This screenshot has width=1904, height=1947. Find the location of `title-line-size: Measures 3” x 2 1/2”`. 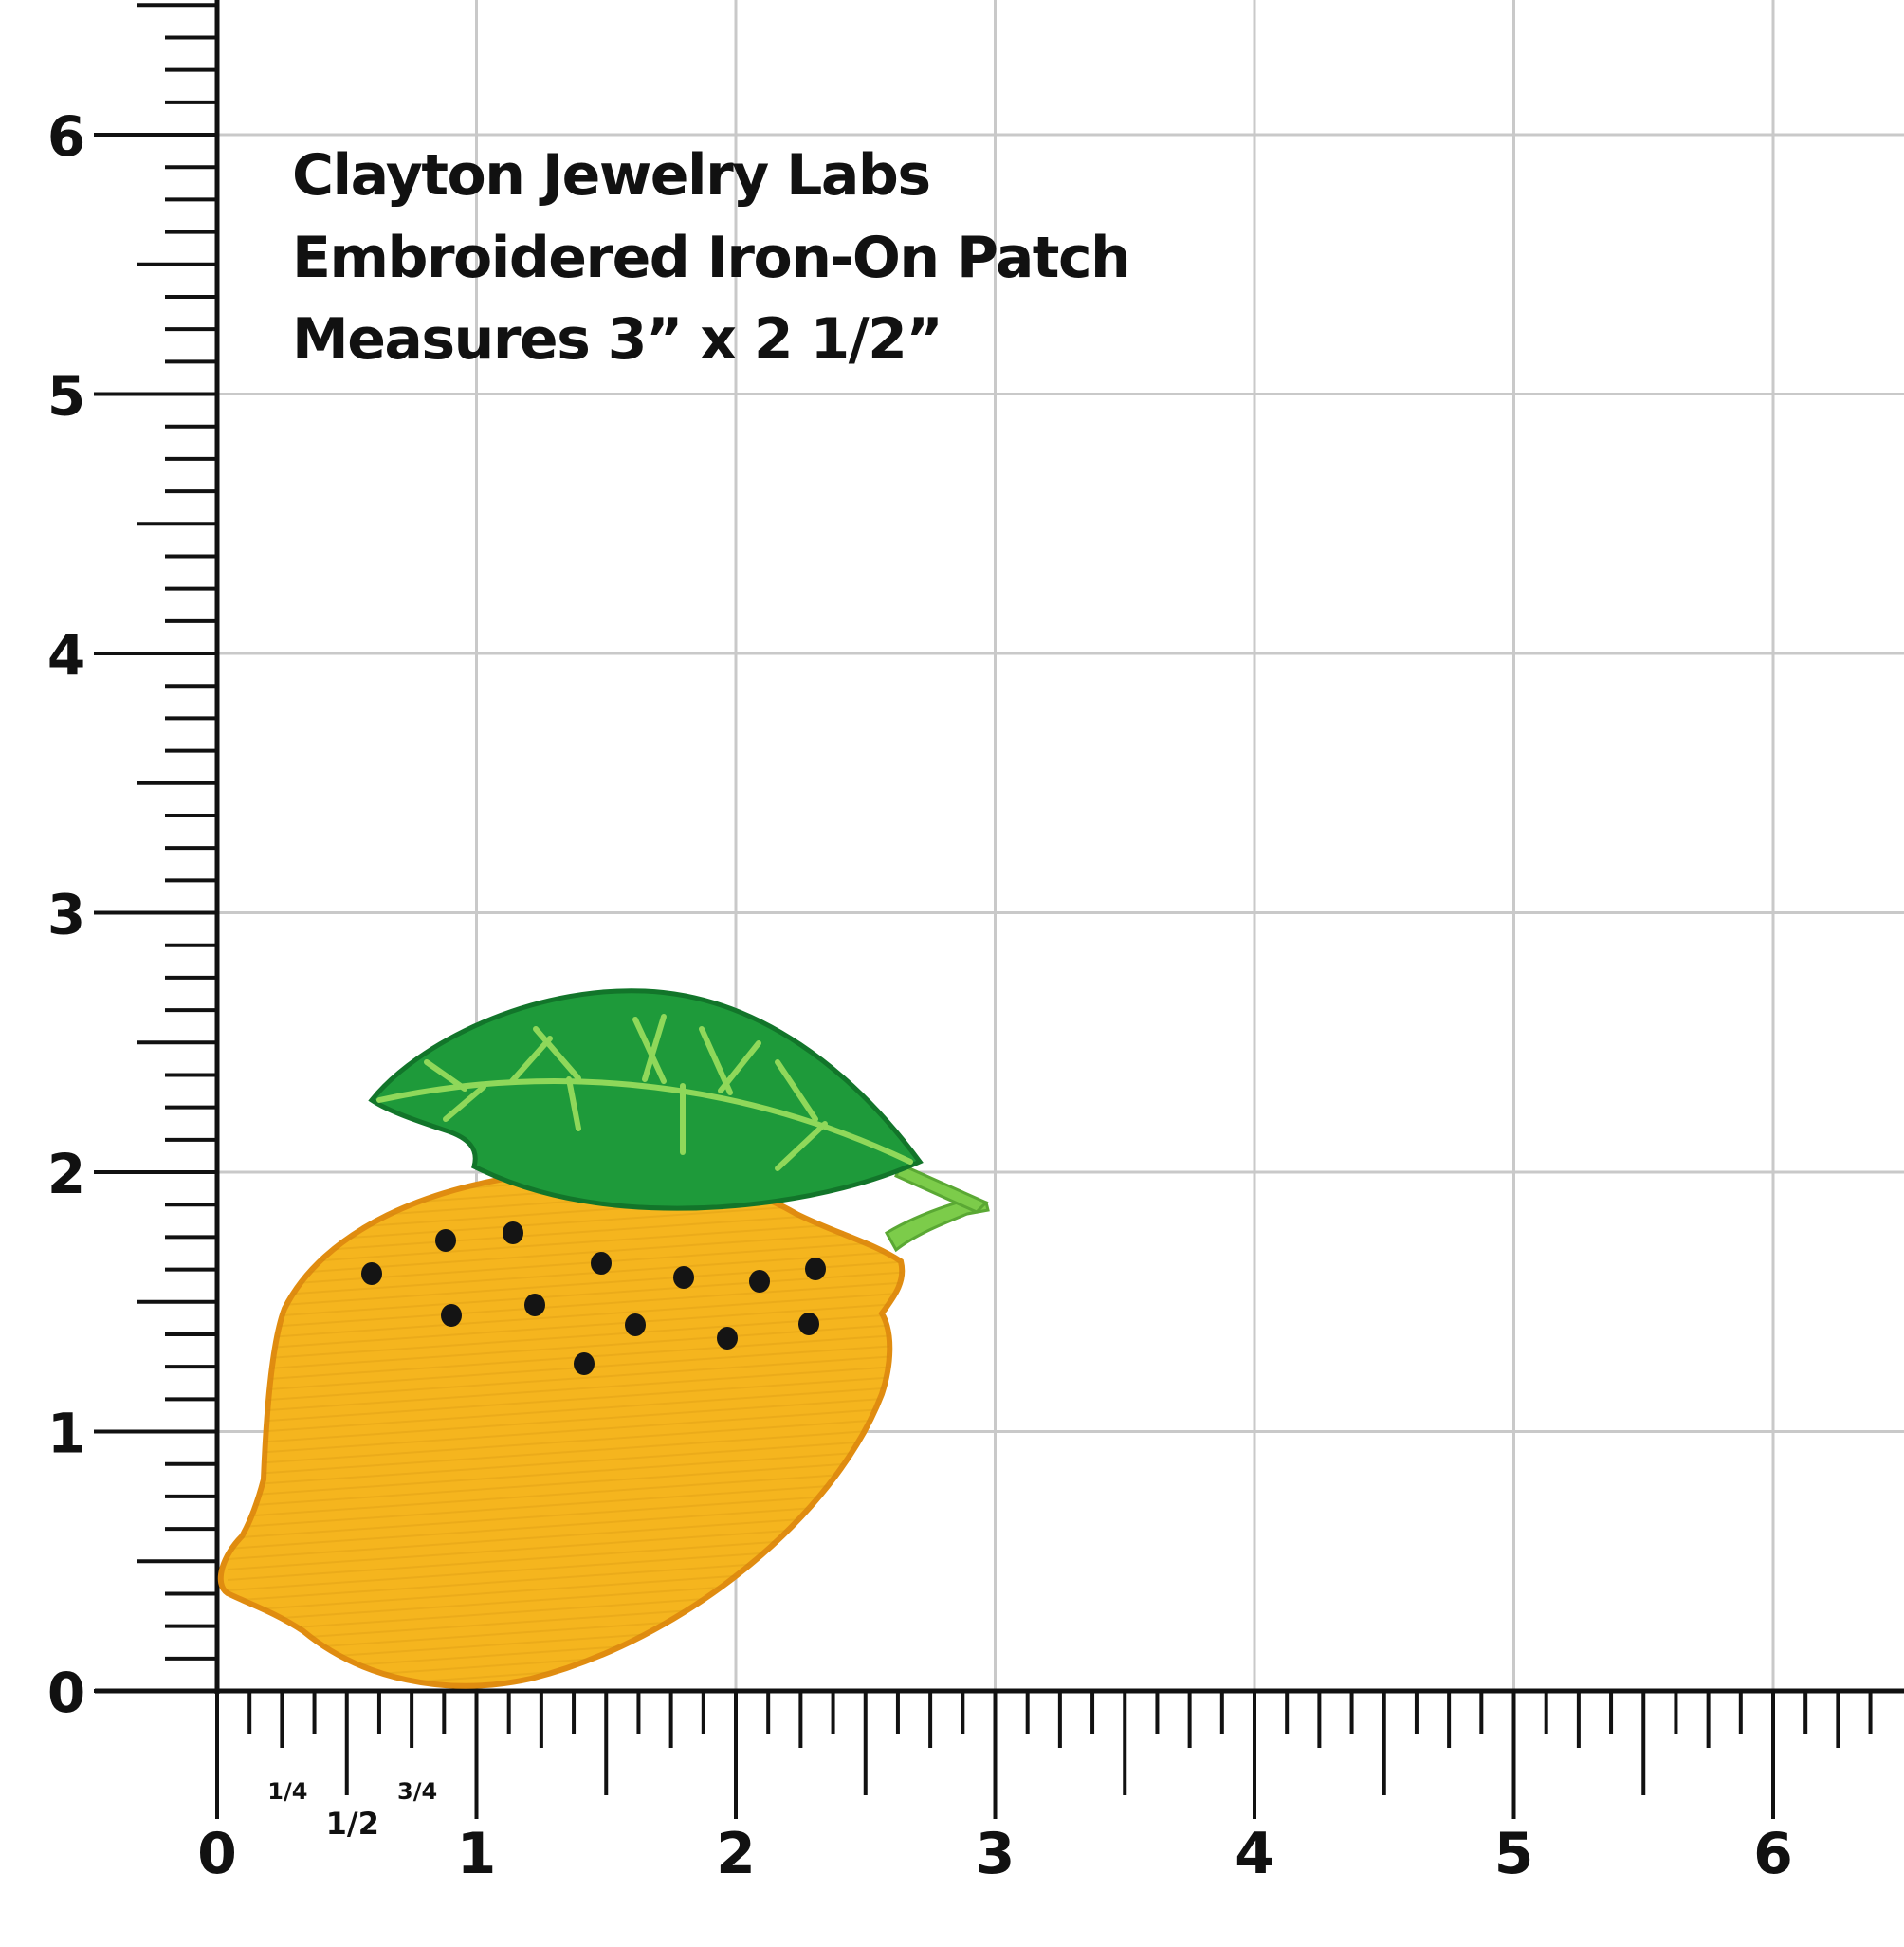

title-line-size: Measures 3” x 2 1/2” is located at coordinates (618, 339).